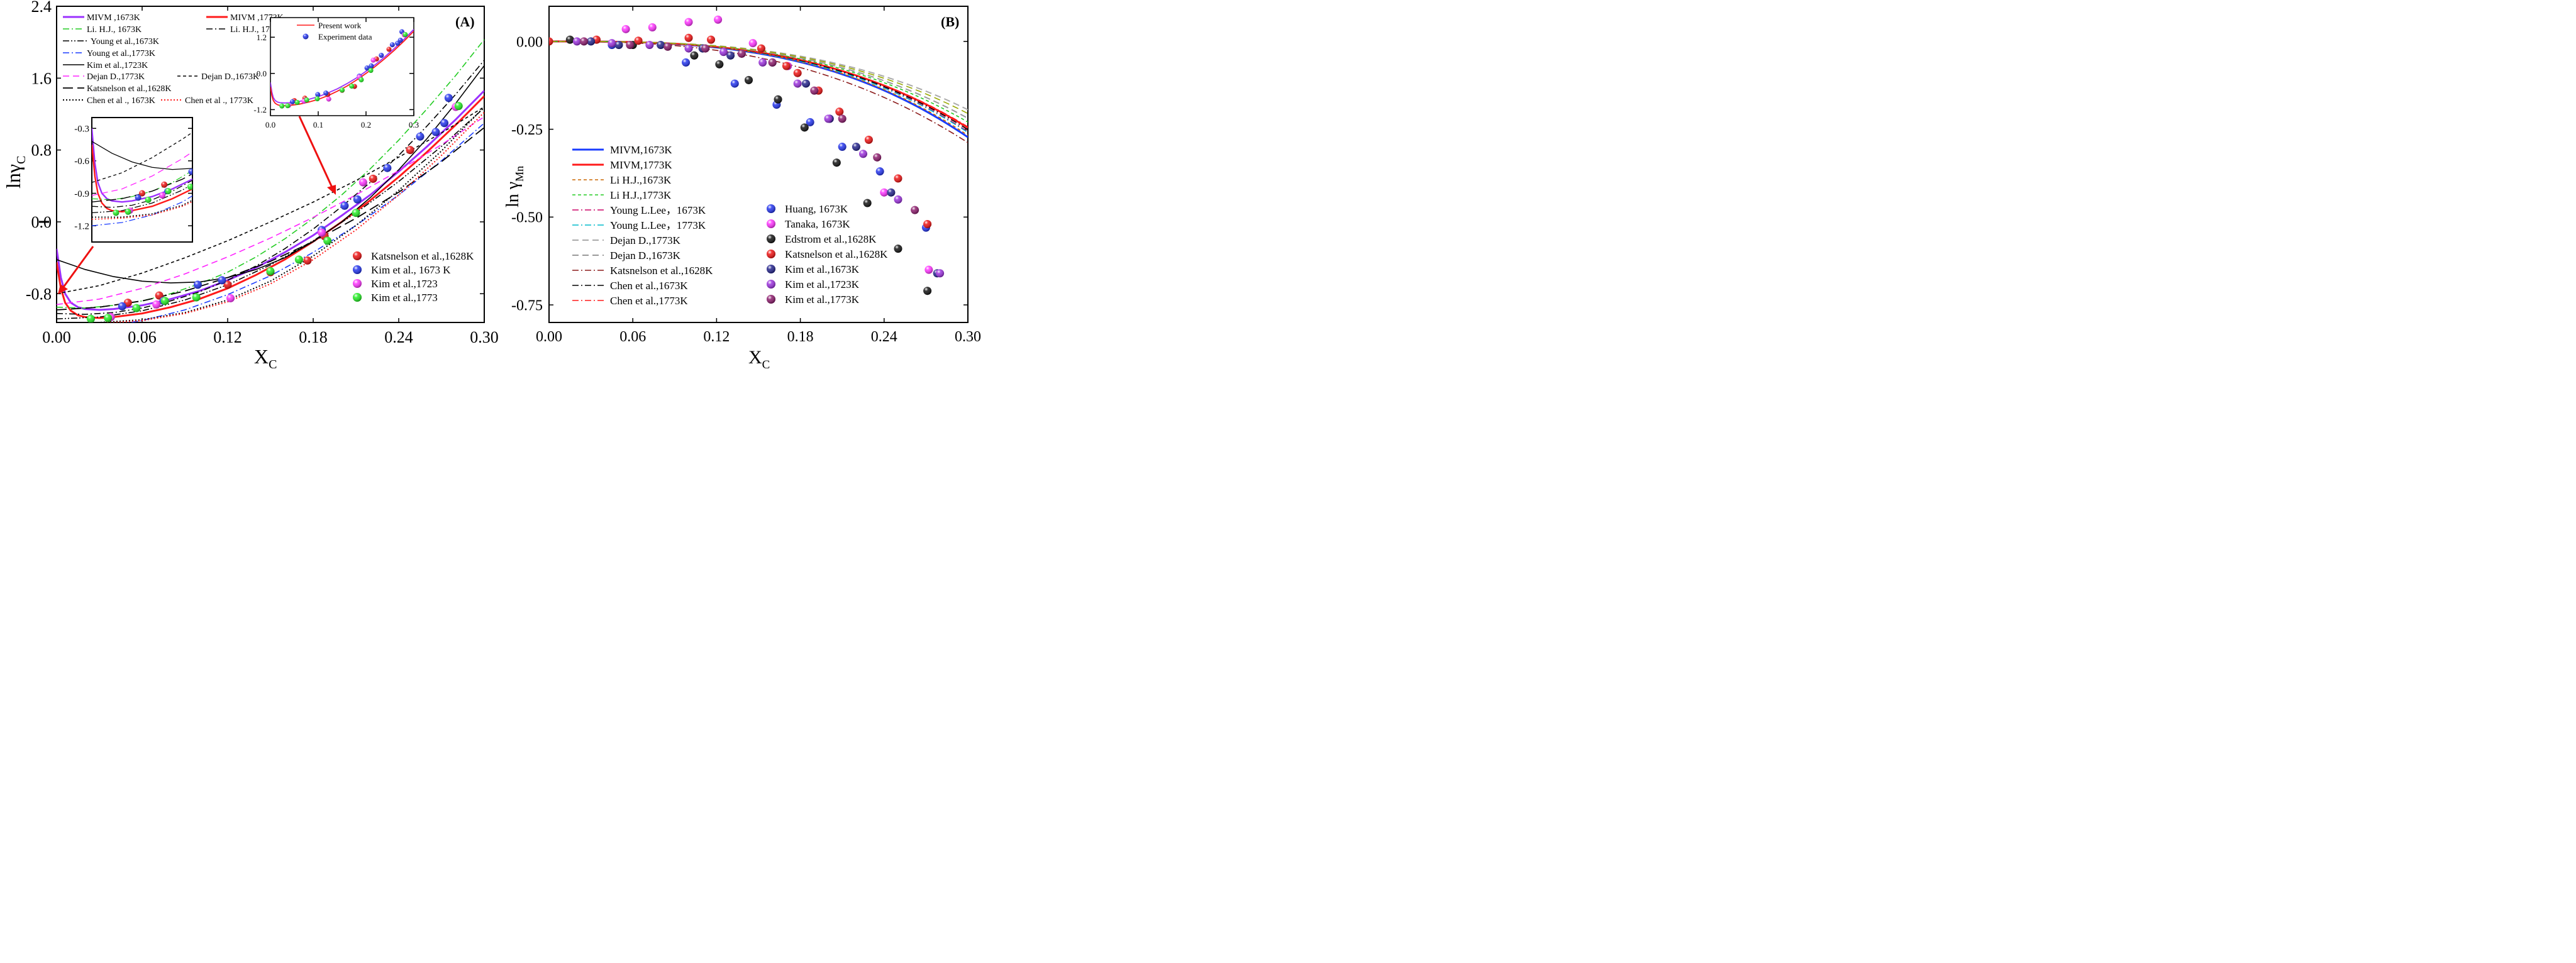 The height and width of the screenshot is (963, 2576). I want to click on inset-legend-label: Experiment data, so click(345, 36).